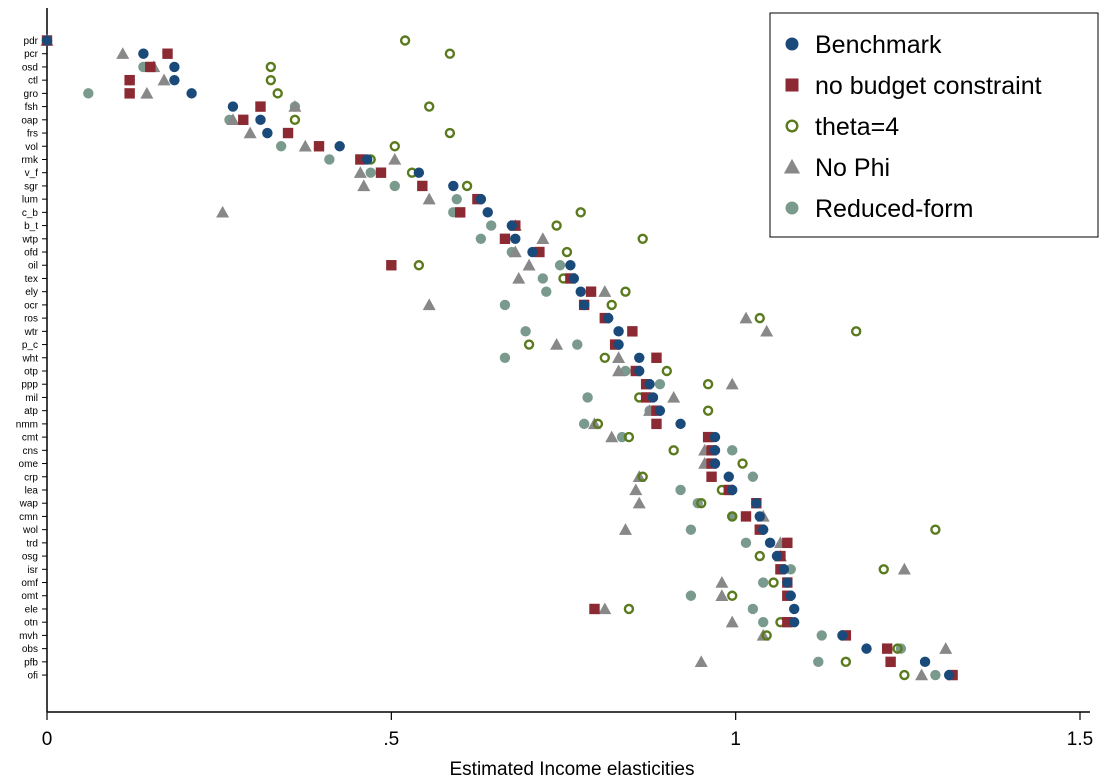 The width and height of the screenshot is (1107, 782). What do you see at coordinates (31, 305) in the screenshot?
I see `y-tick-label-ocr: ocr` at bounding box center [31, 305].